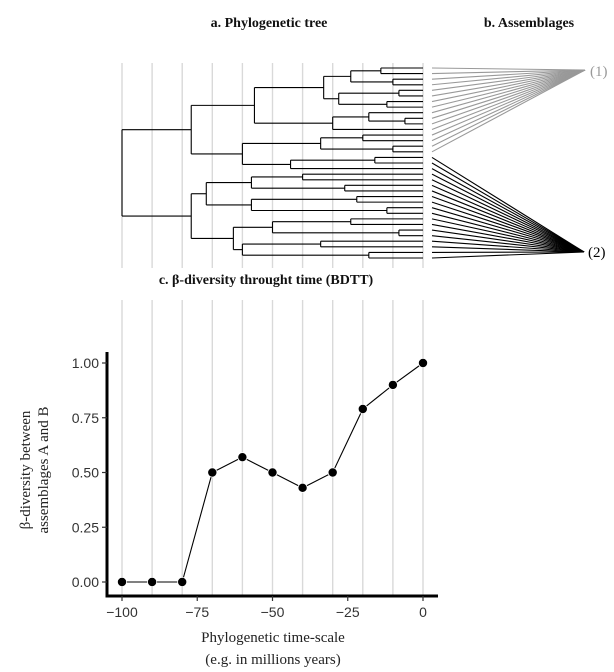 This screenshot has height=672, width=614. What do you see at coordinates (597, 253) in the screenshot?
I see `assemblage-2-label: (2)` at bounding box center [597, 253].